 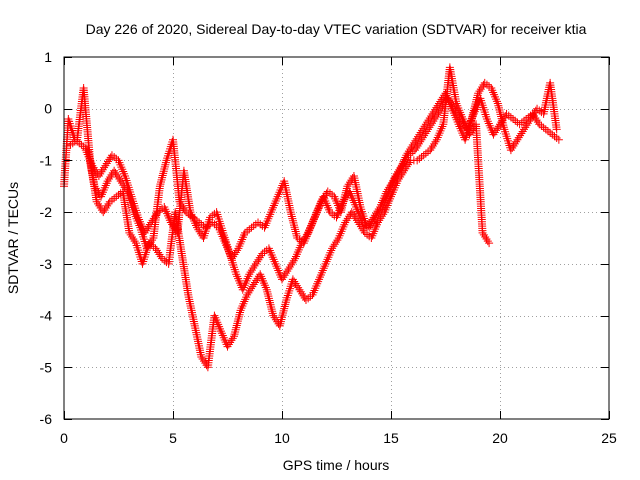 I want to click on y-tick-label: -6, so click(x=46, y=419).